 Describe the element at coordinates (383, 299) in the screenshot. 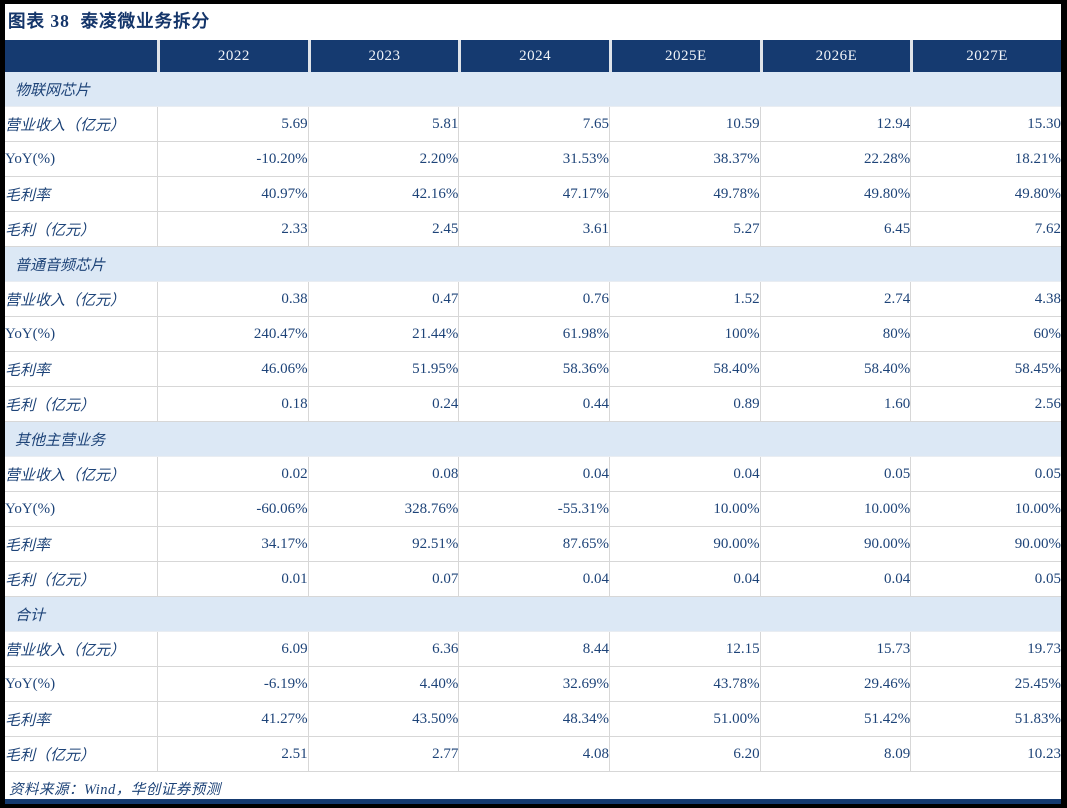

I see `data-cell: 0.47` at that location.